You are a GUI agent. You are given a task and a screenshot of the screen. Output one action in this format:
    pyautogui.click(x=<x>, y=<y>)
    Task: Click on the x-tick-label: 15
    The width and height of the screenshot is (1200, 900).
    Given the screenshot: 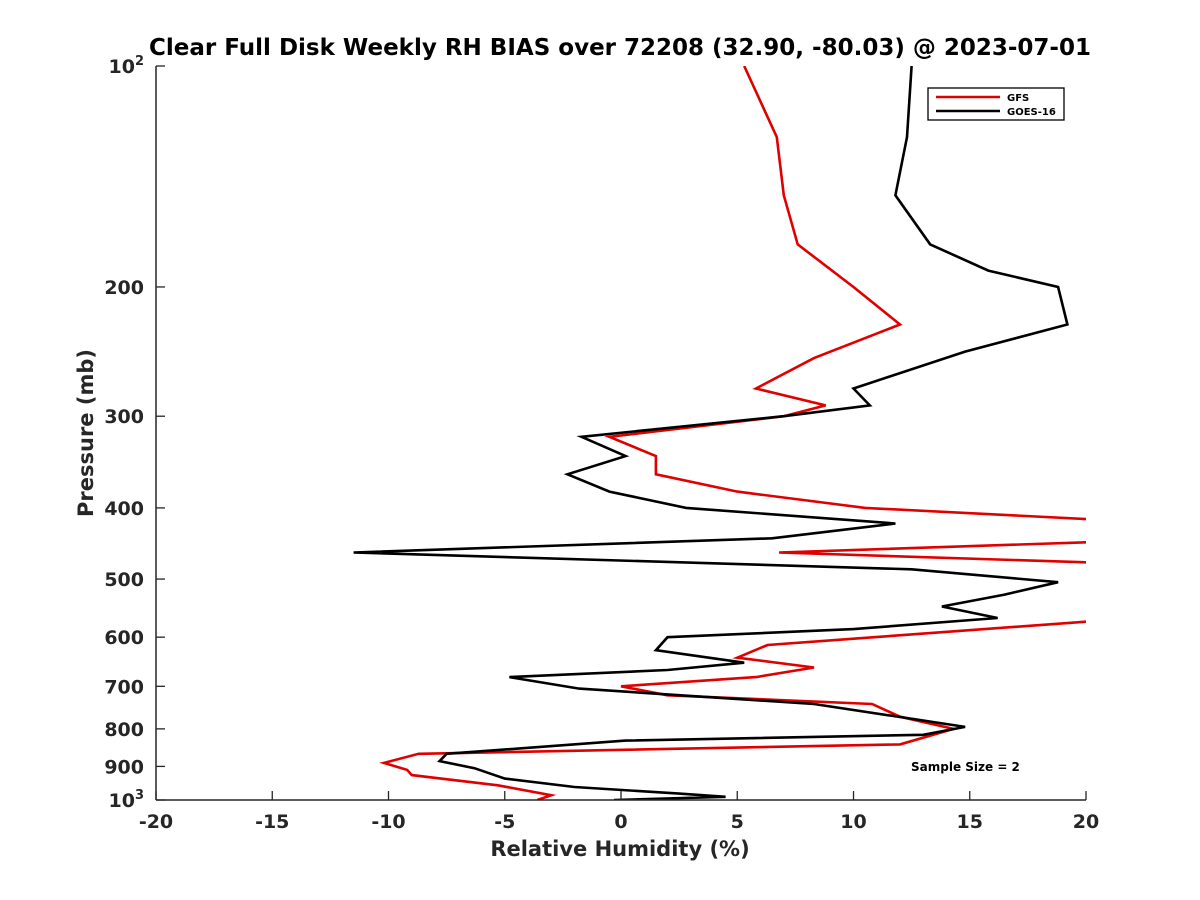 What is the action you would take?
    pyautogui.click(x=970, y=822)
    